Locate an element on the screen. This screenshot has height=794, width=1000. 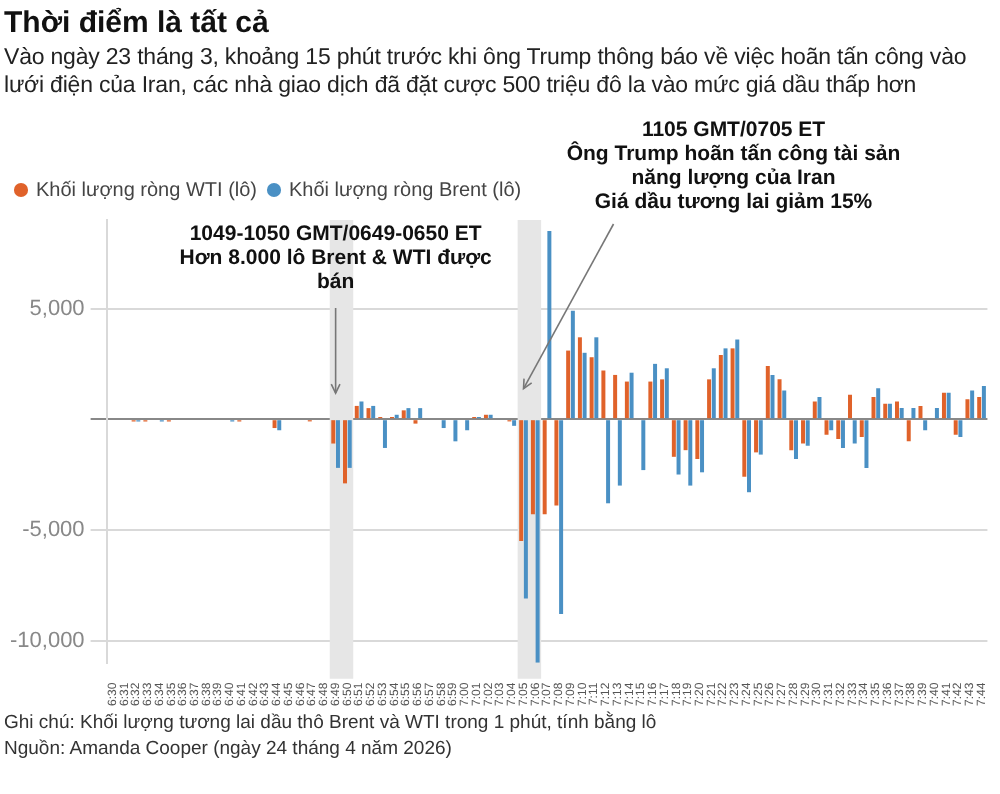
annotation: 1049-1050 GMT/0649-0650 ET Hơn 8.000 lô Brent & WTI được bán is located at coordinates (336, 258).